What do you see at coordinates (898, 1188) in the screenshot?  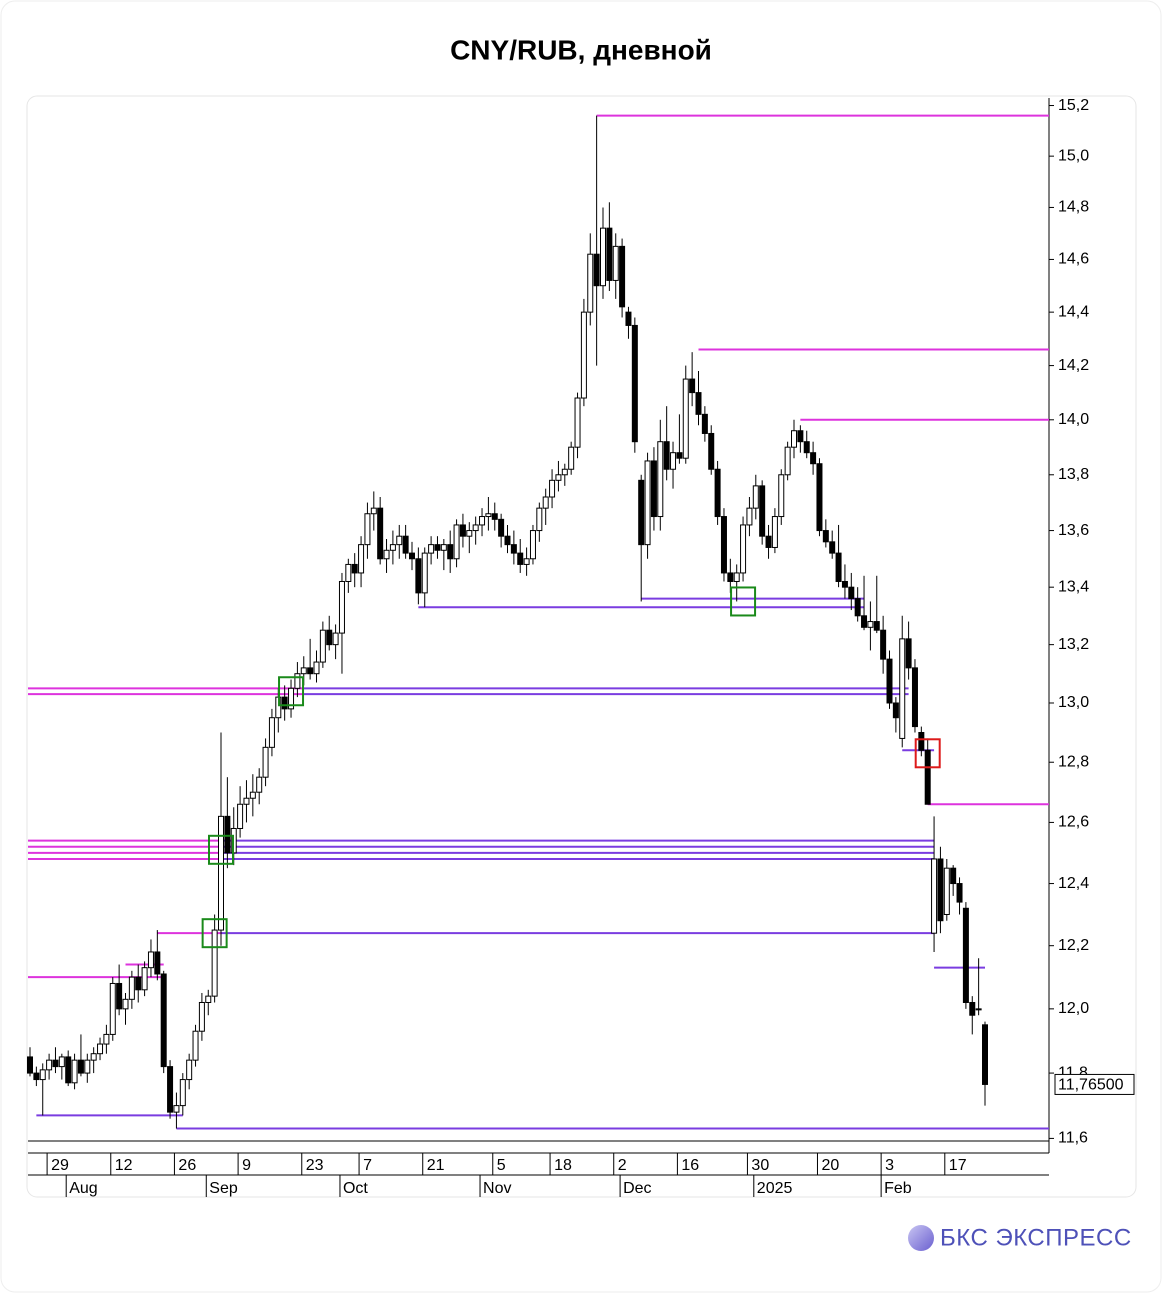 I see `month-label: Feb` at bounding box center [898, 1188].